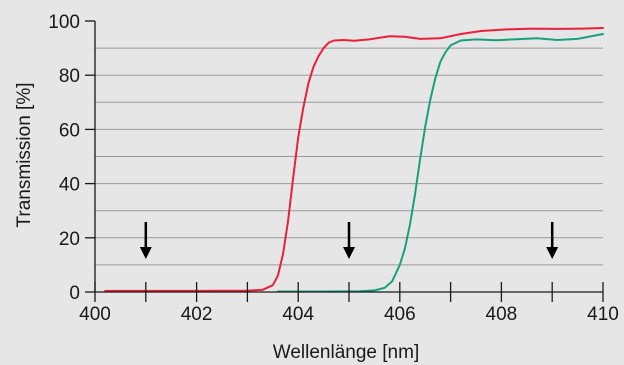 This screenshot has width=624, height=365. I want to click on x-tick-label: 402, so click(197, 314).